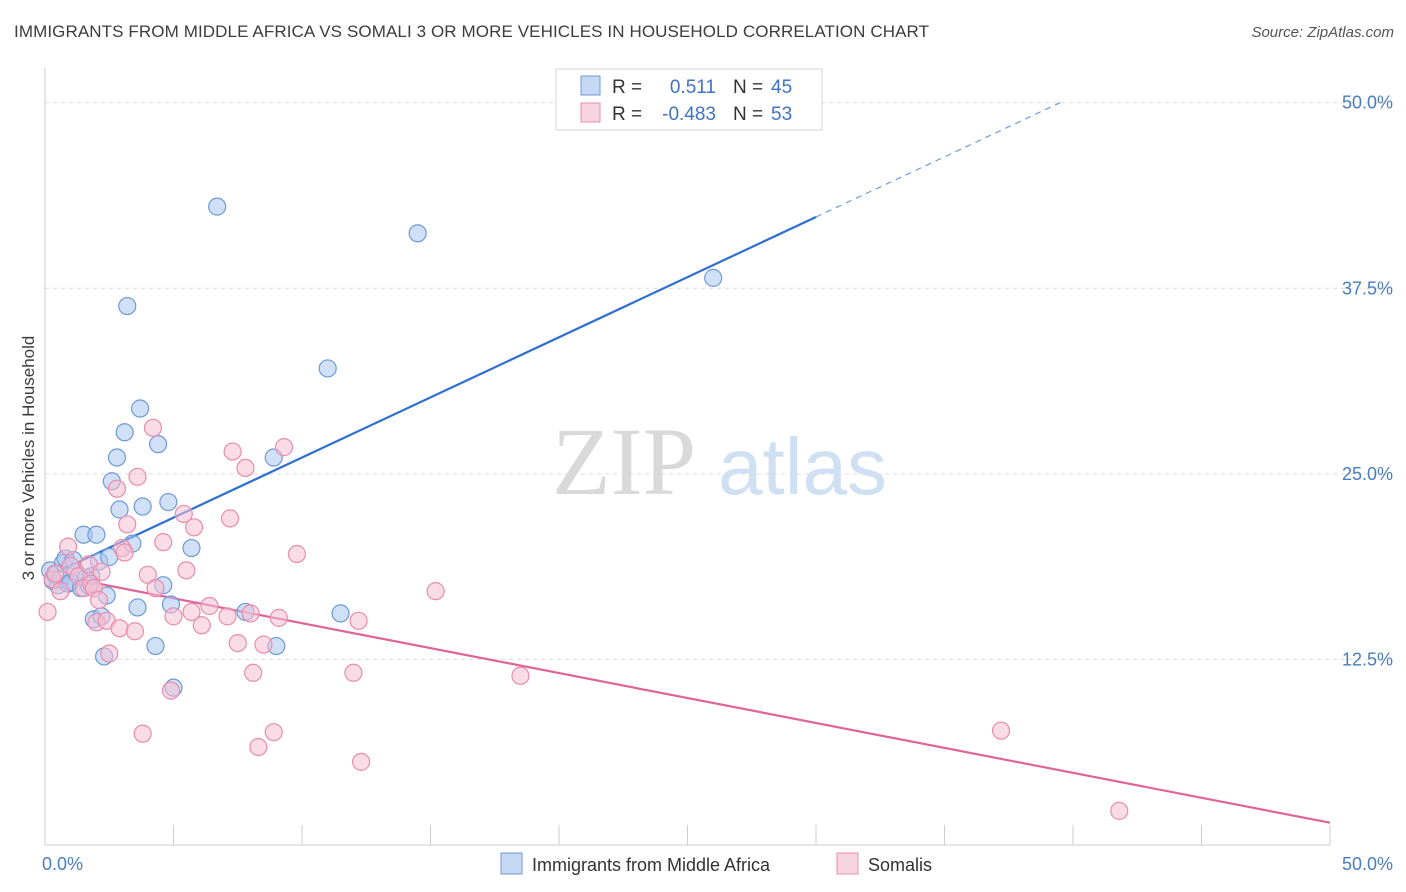 This screenshot has height=892, width=1406. Describe the element at coordinates (511, 863) in the screenshot. I see `legend-swatch-middle-africa` at that location.